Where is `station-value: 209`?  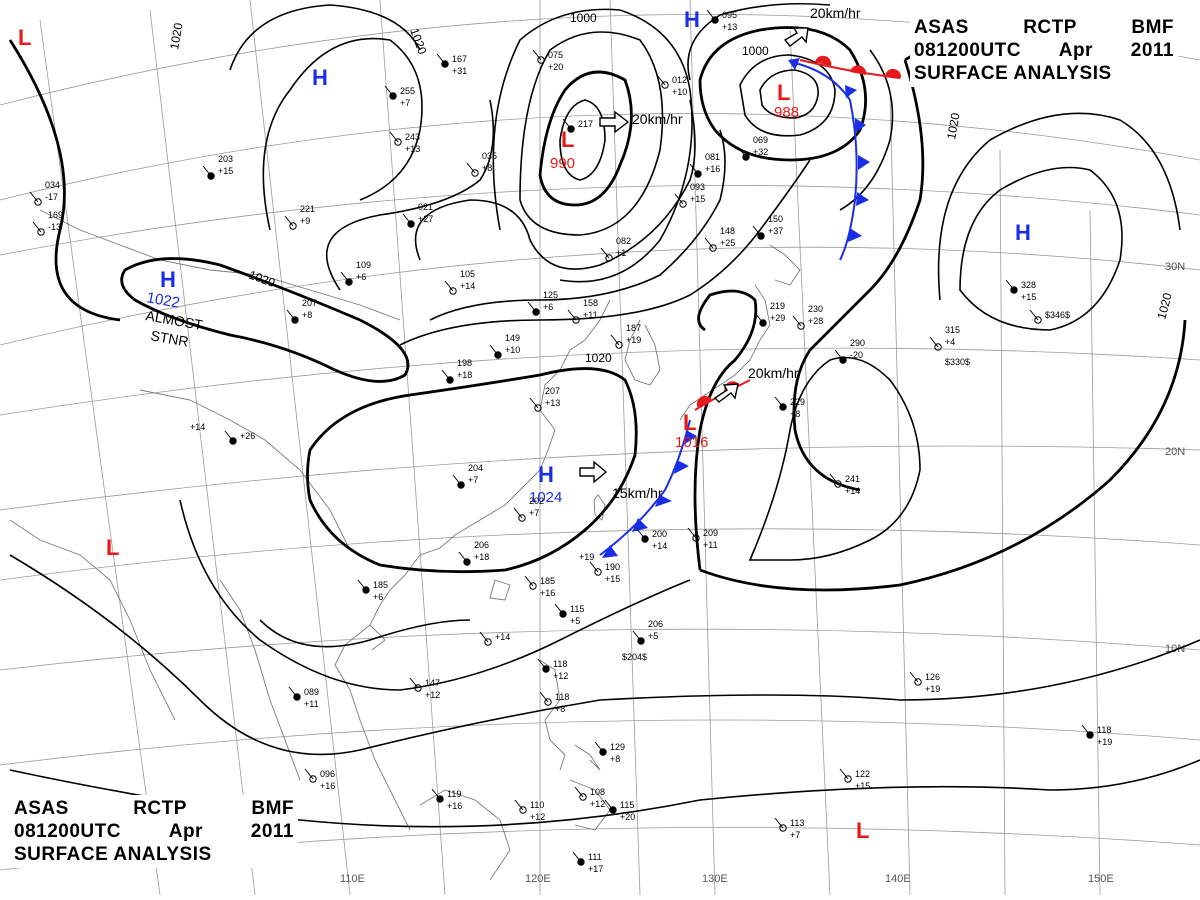 station-value: 209 is located at coordinates (710, 533).